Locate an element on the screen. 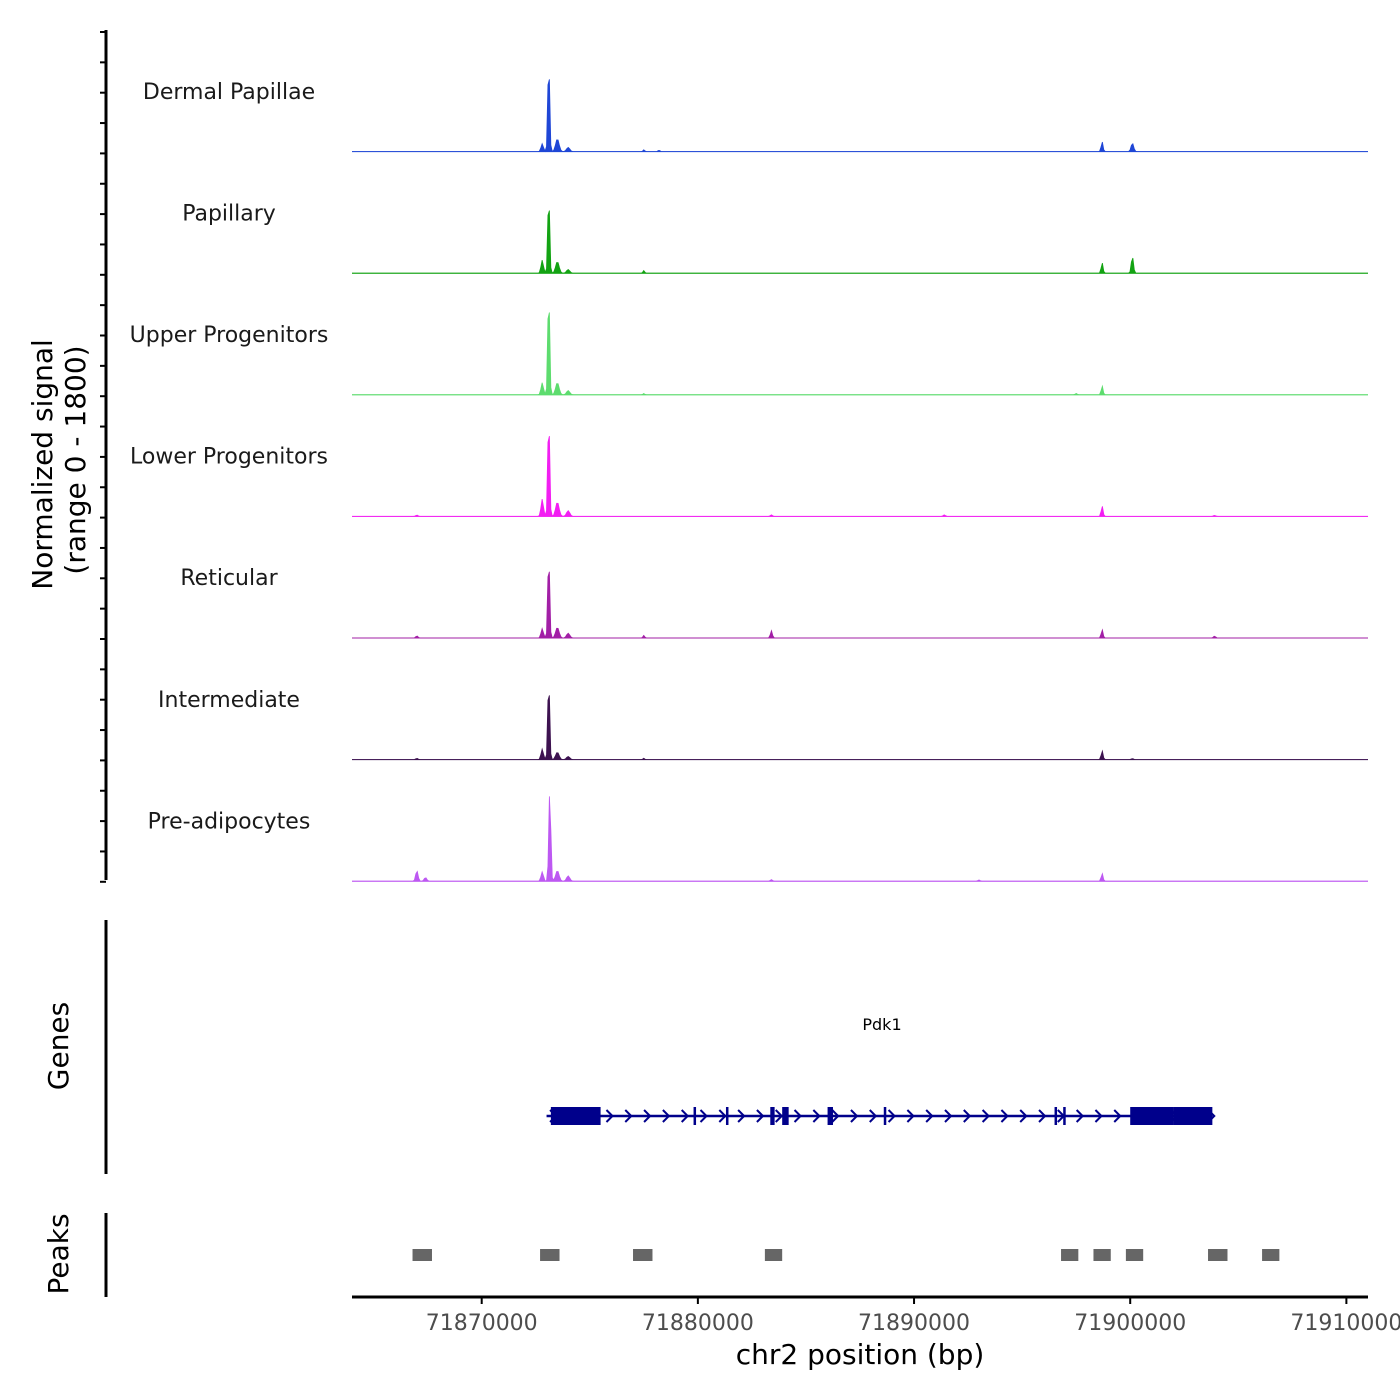 The width and height of the screenshot is (1400, 1400). track-label: Intermediate is located at coordinates (229, 700).